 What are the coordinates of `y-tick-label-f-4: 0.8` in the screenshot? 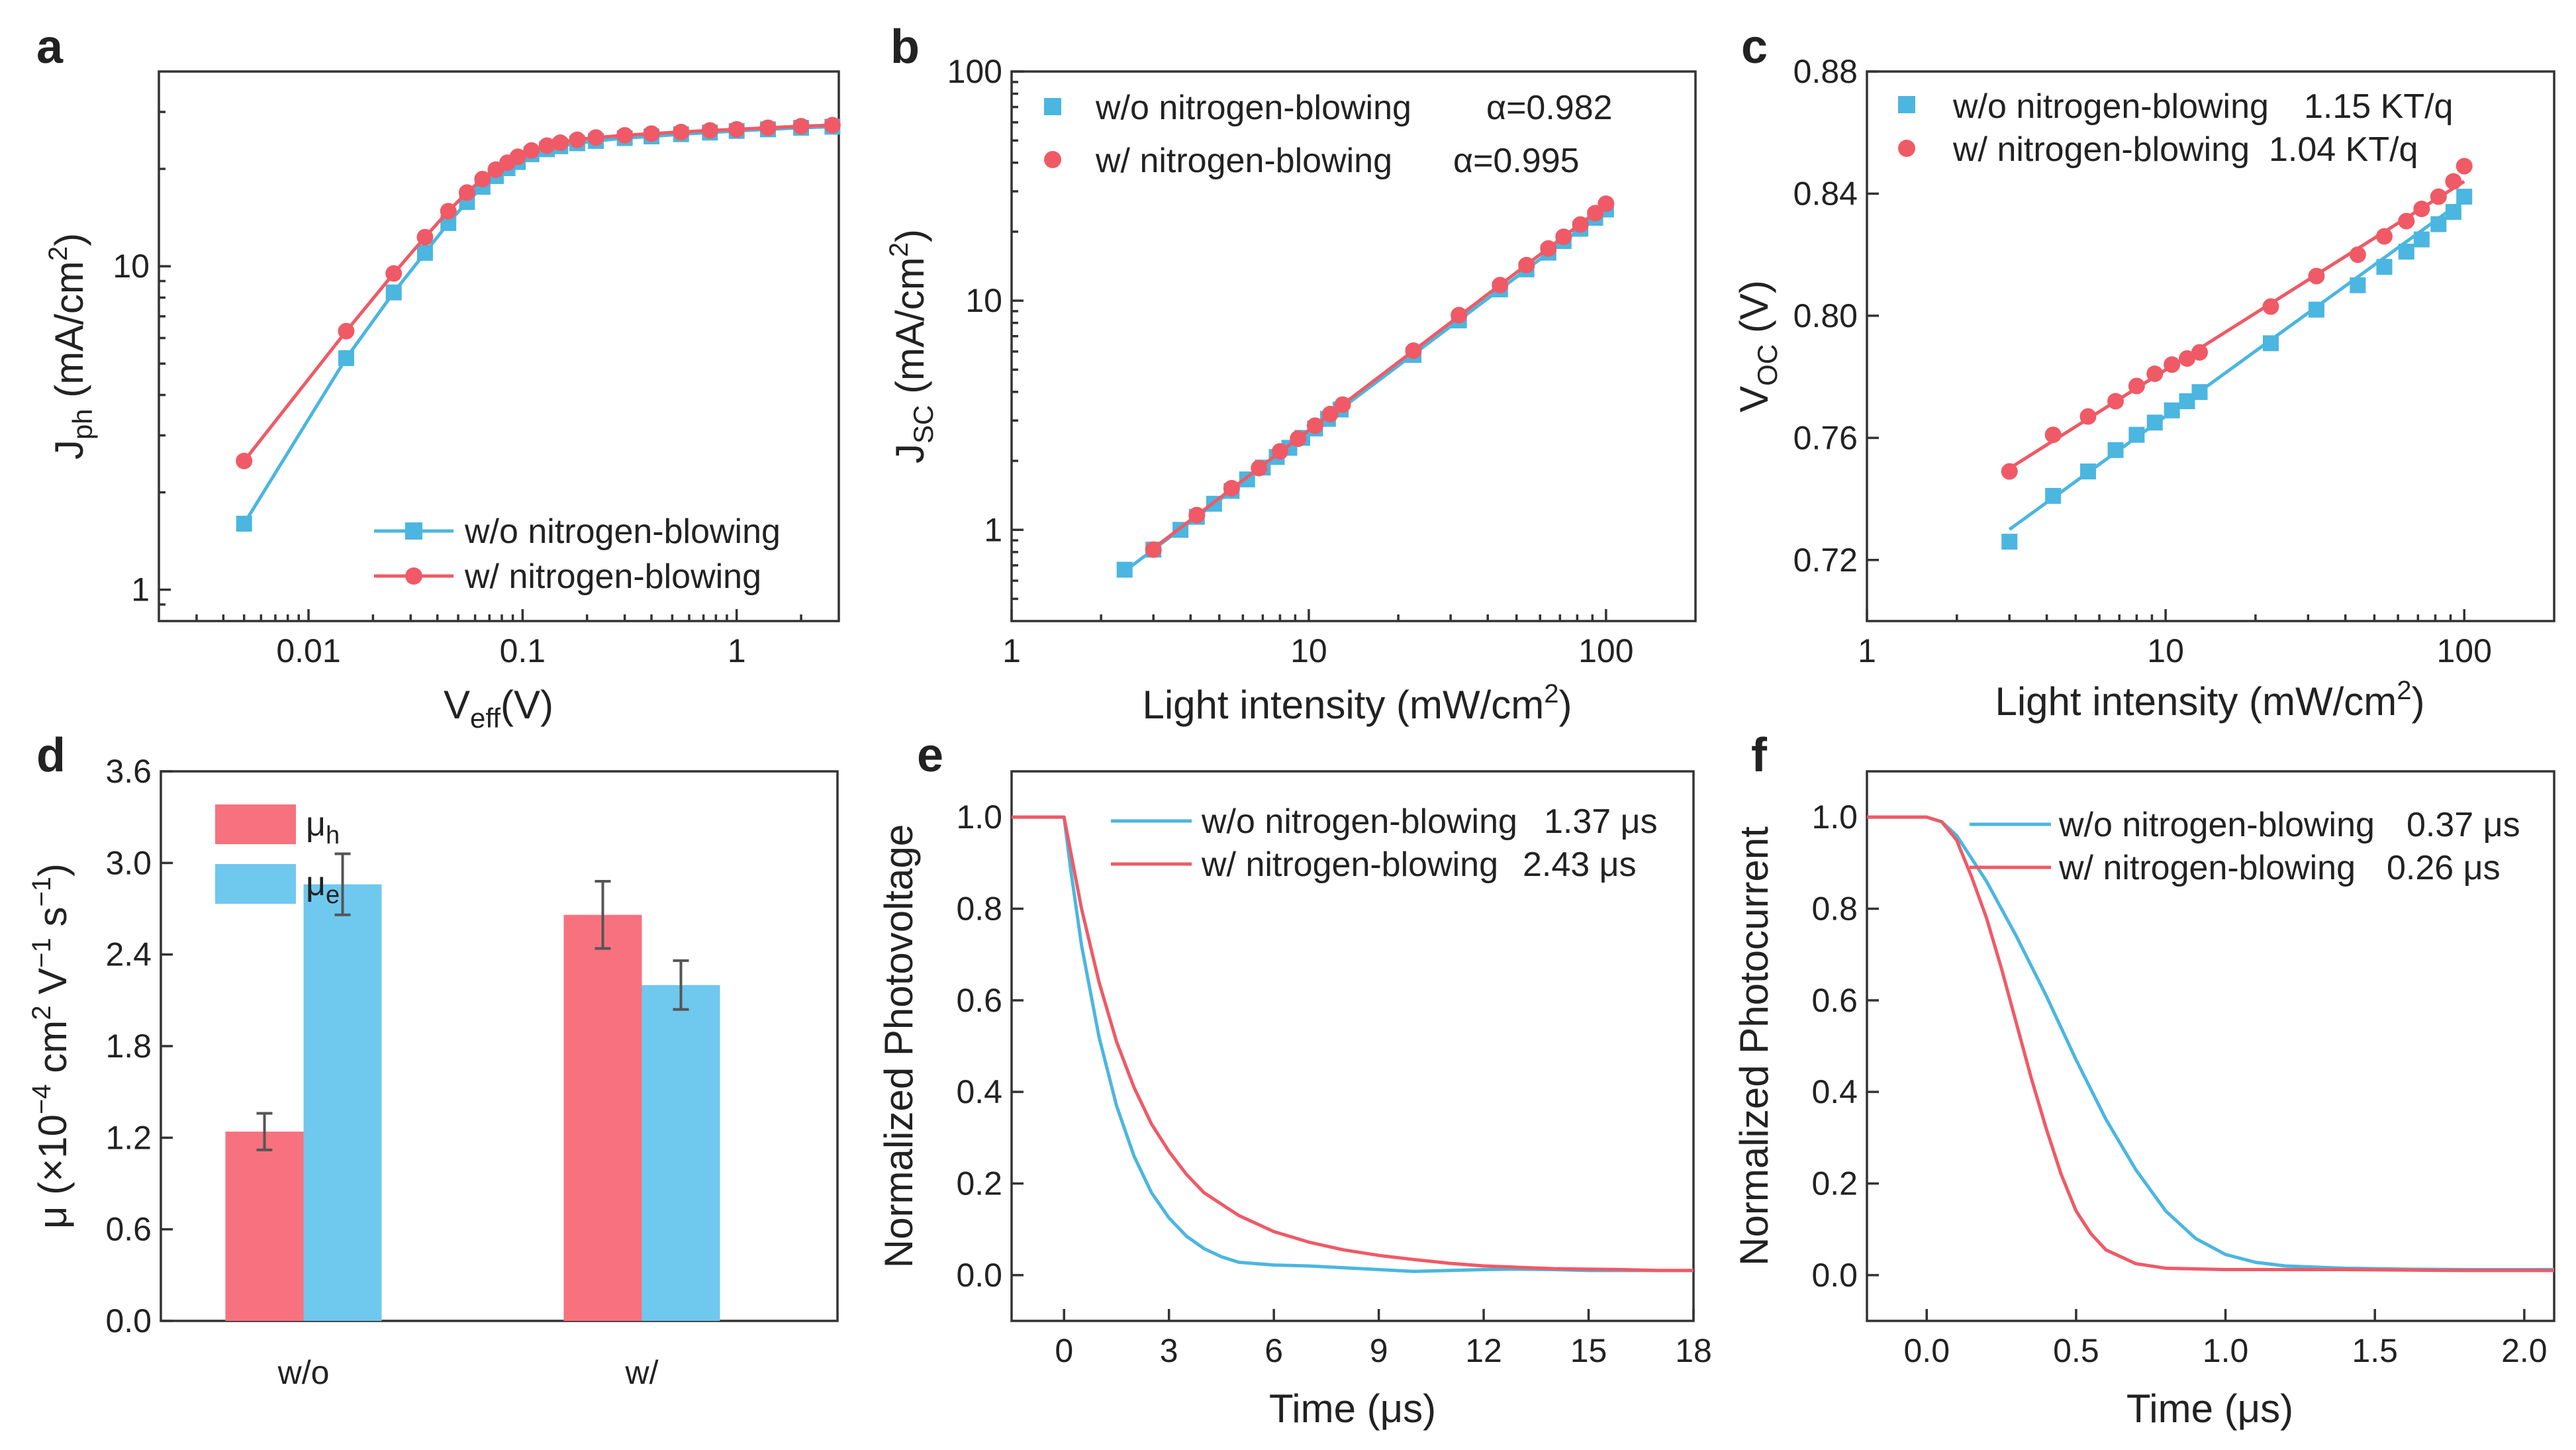 It's located at (1834, 909).